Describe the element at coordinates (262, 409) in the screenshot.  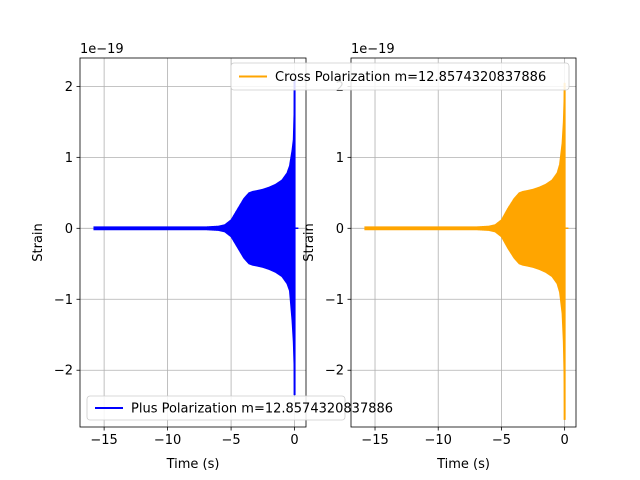
I see `legend-label: Plus Polarization m=12.8574320837886` at that location.